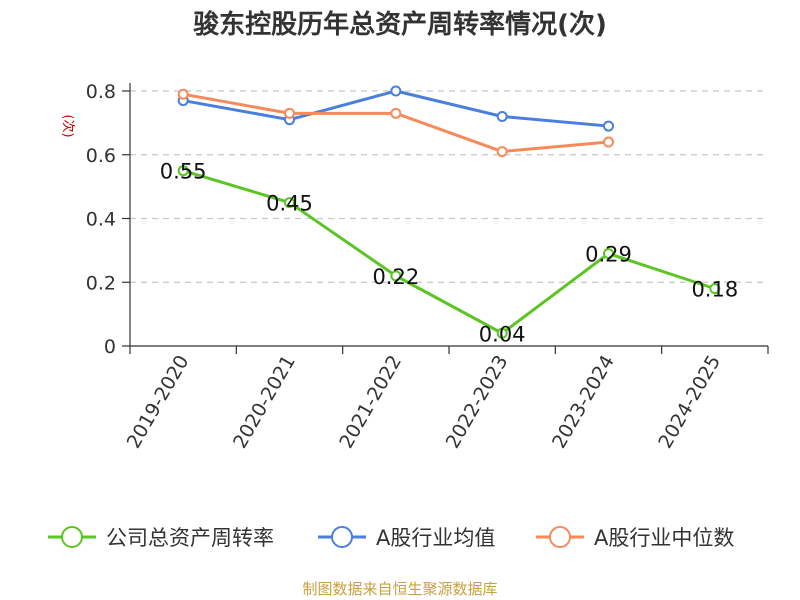  I want to click on x-tick-label: 2021-2022, so click(370, 402).